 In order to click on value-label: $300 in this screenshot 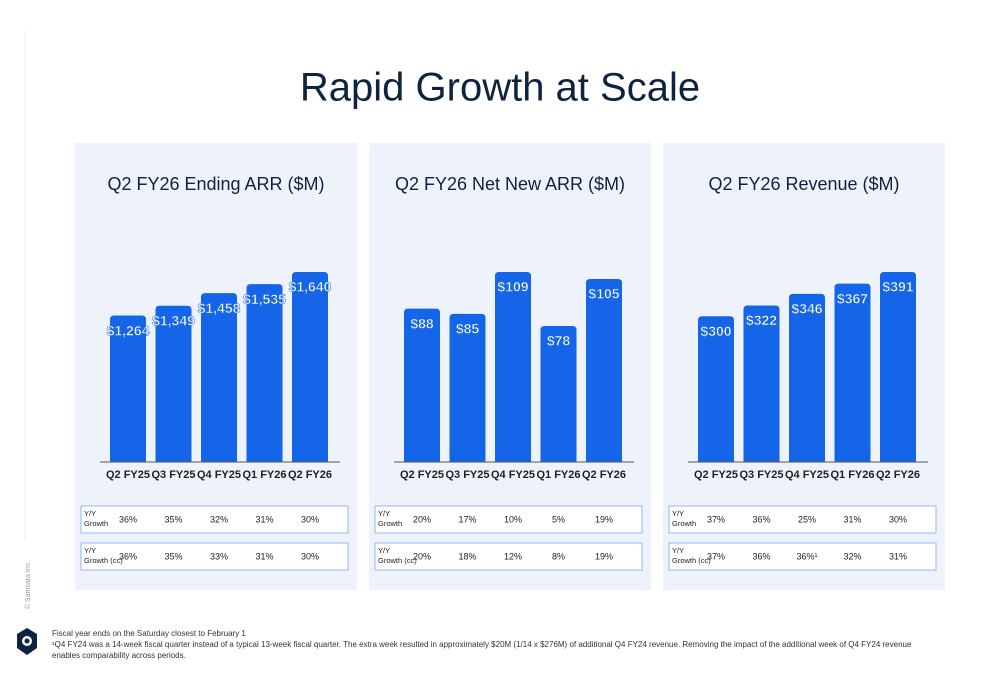, I will do `click(715, 331)`.